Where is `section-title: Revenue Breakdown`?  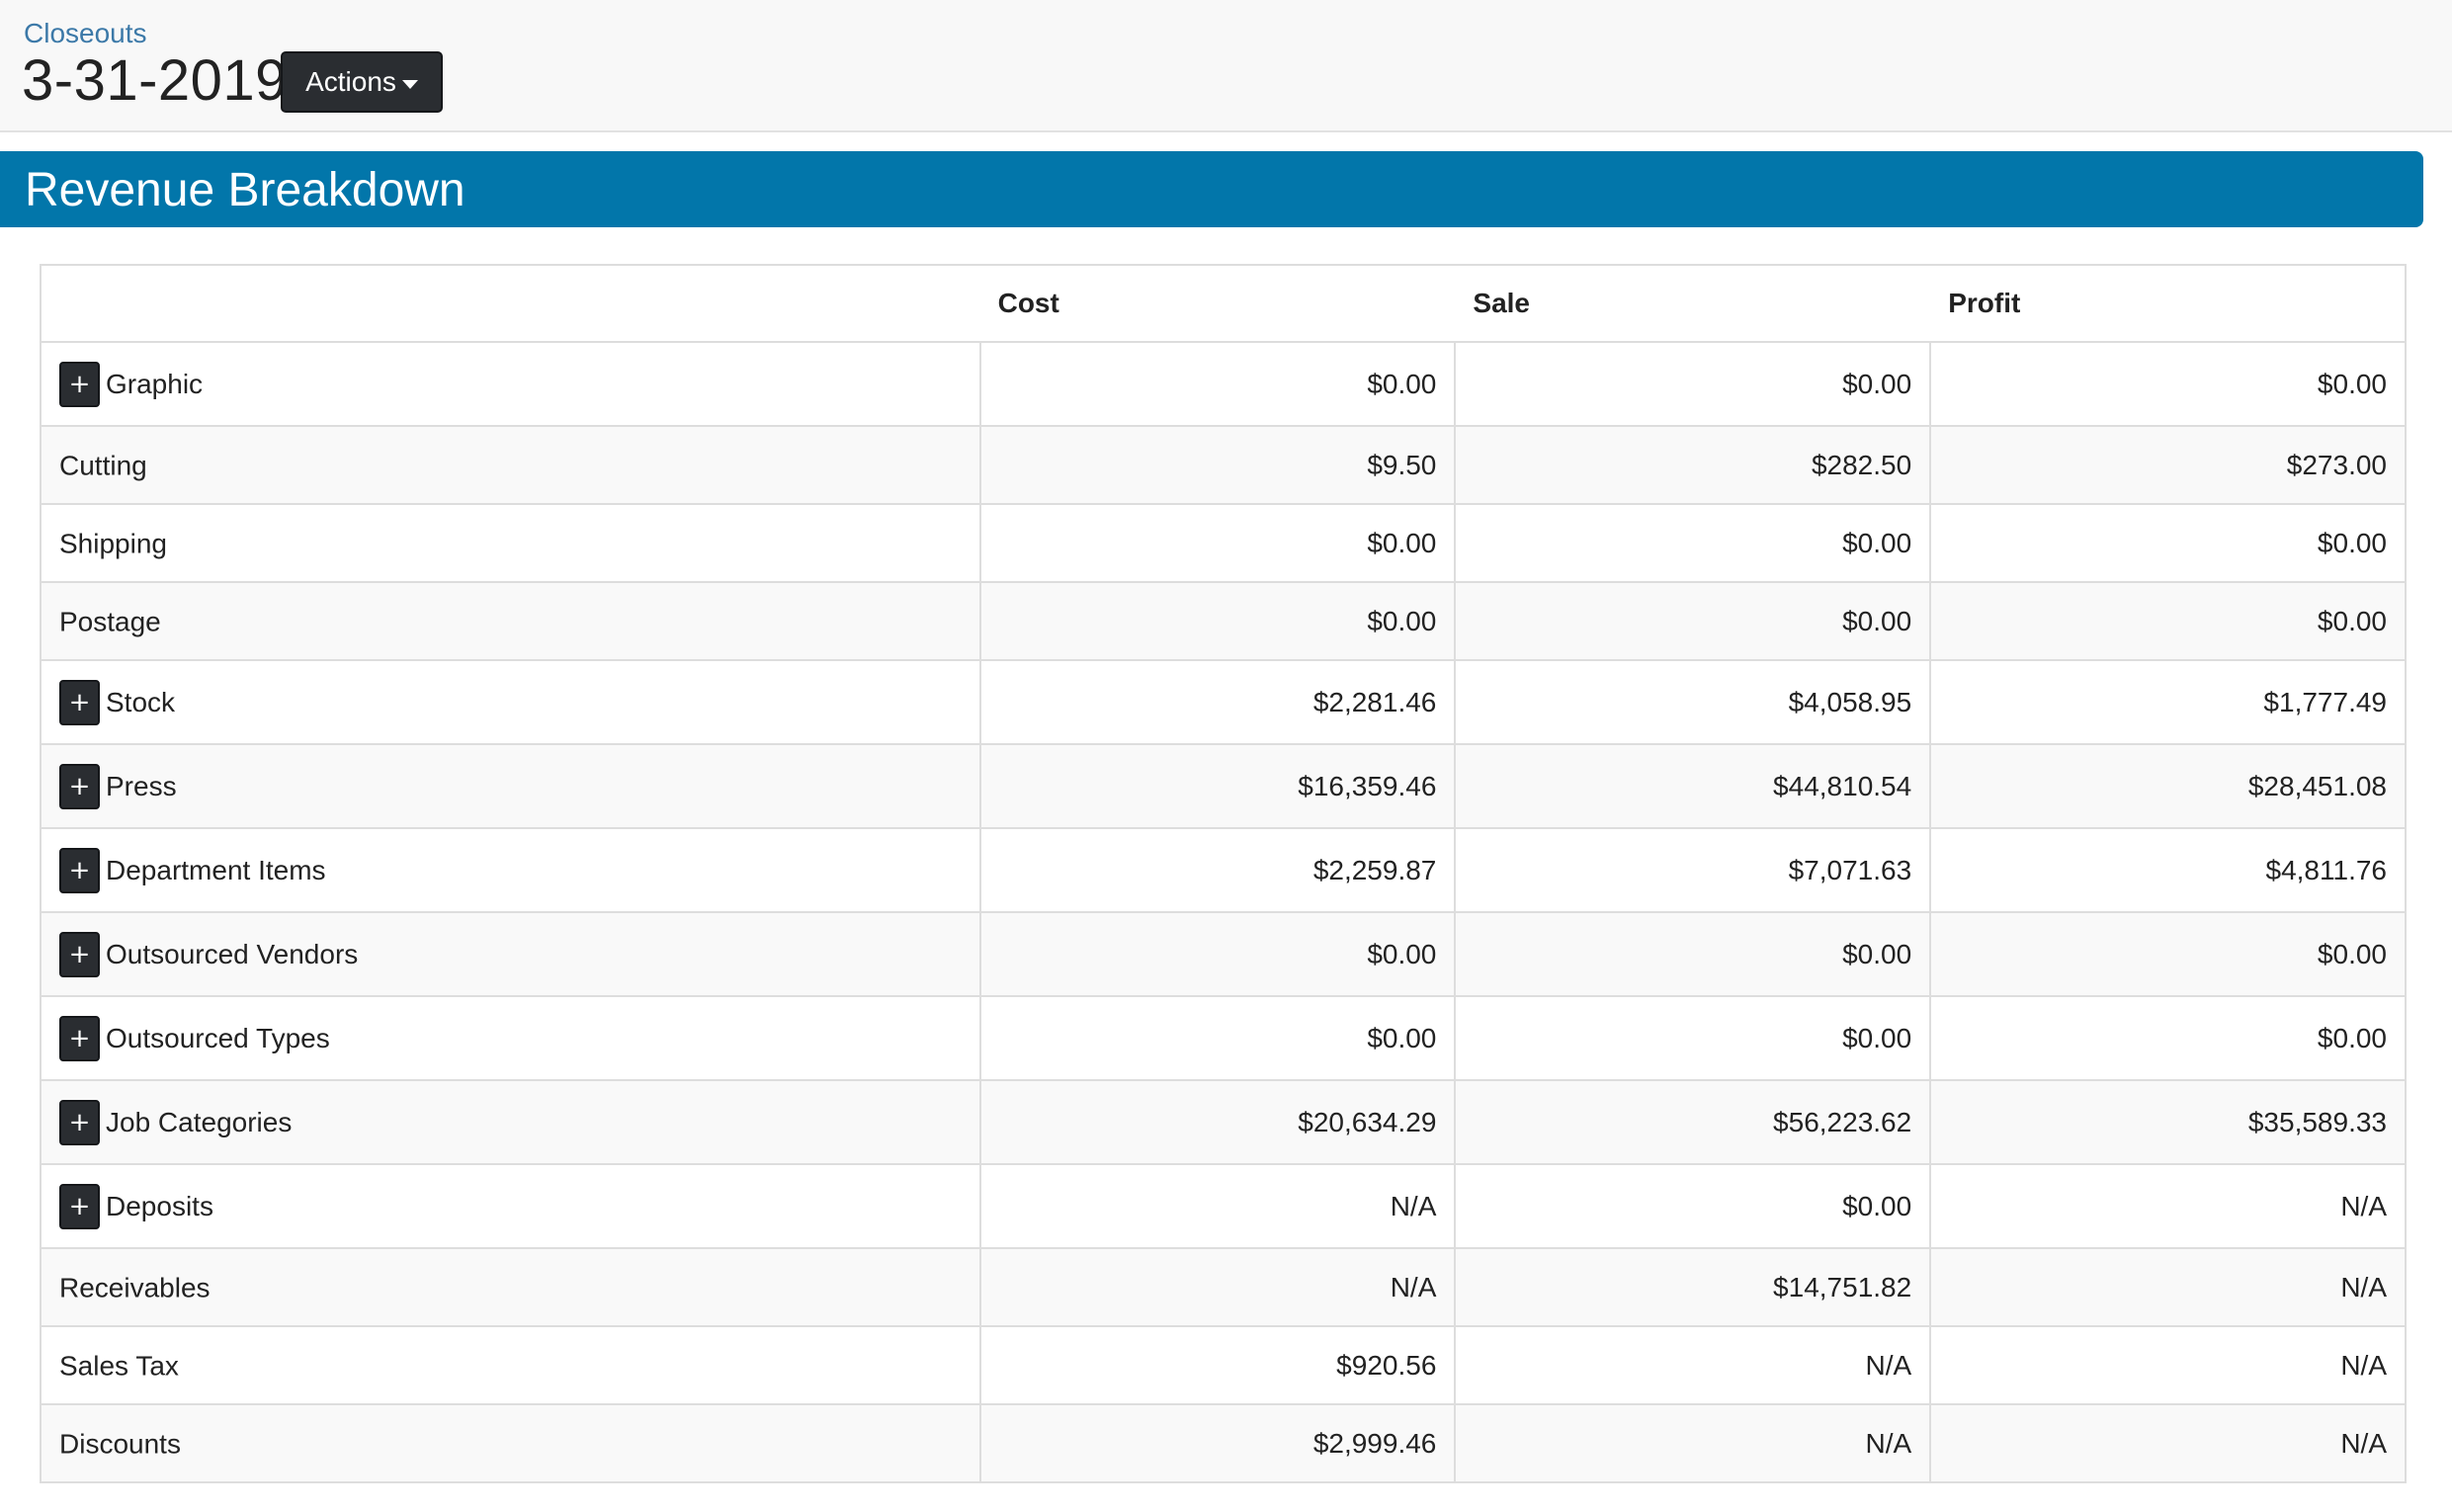
section-title: Revenue Breakdown is located at coordinates (245, 190).